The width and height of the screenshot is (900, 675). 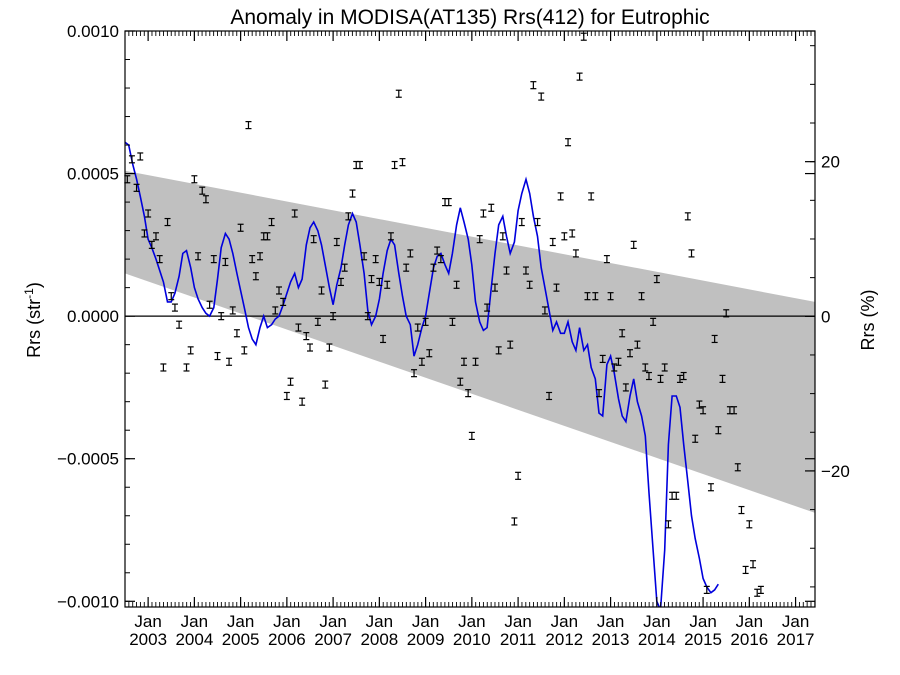 I want to click on y2-tick-label: 0, so click(x=825, y=316).